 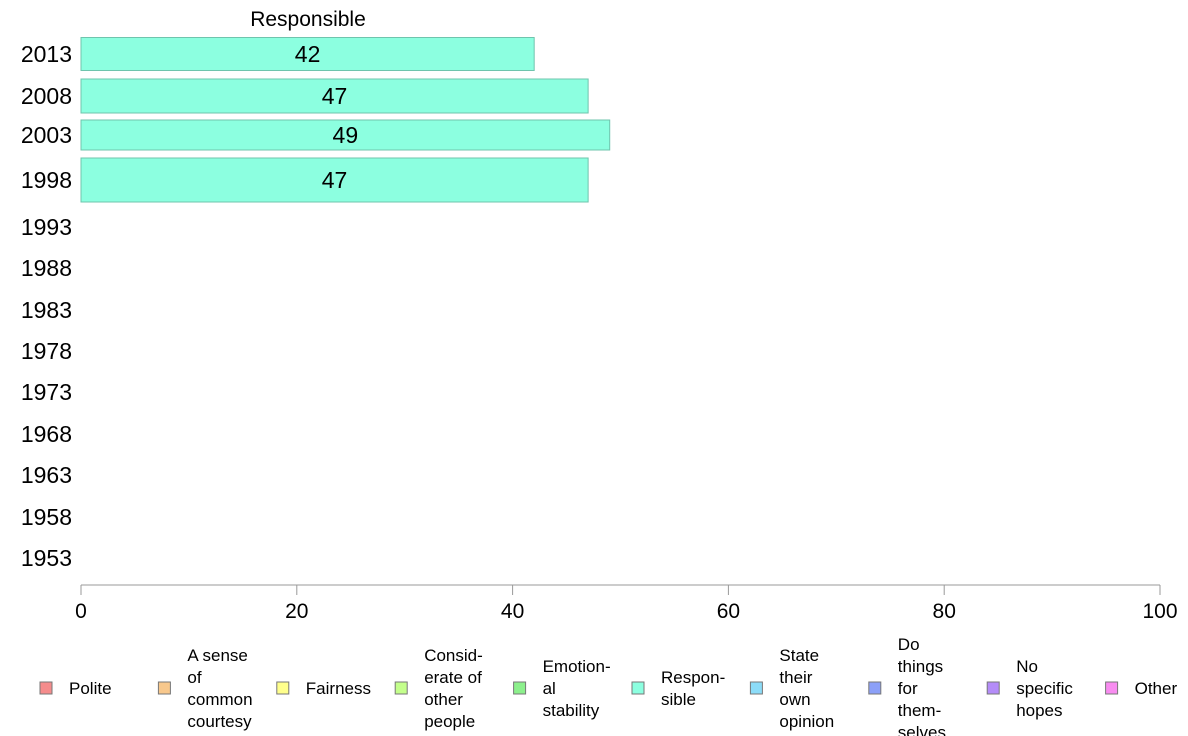 What do you see at coordinates (46, 434) in the screenshot?
I see `year-label-1968: 1968` at bounding box center [46, 434].